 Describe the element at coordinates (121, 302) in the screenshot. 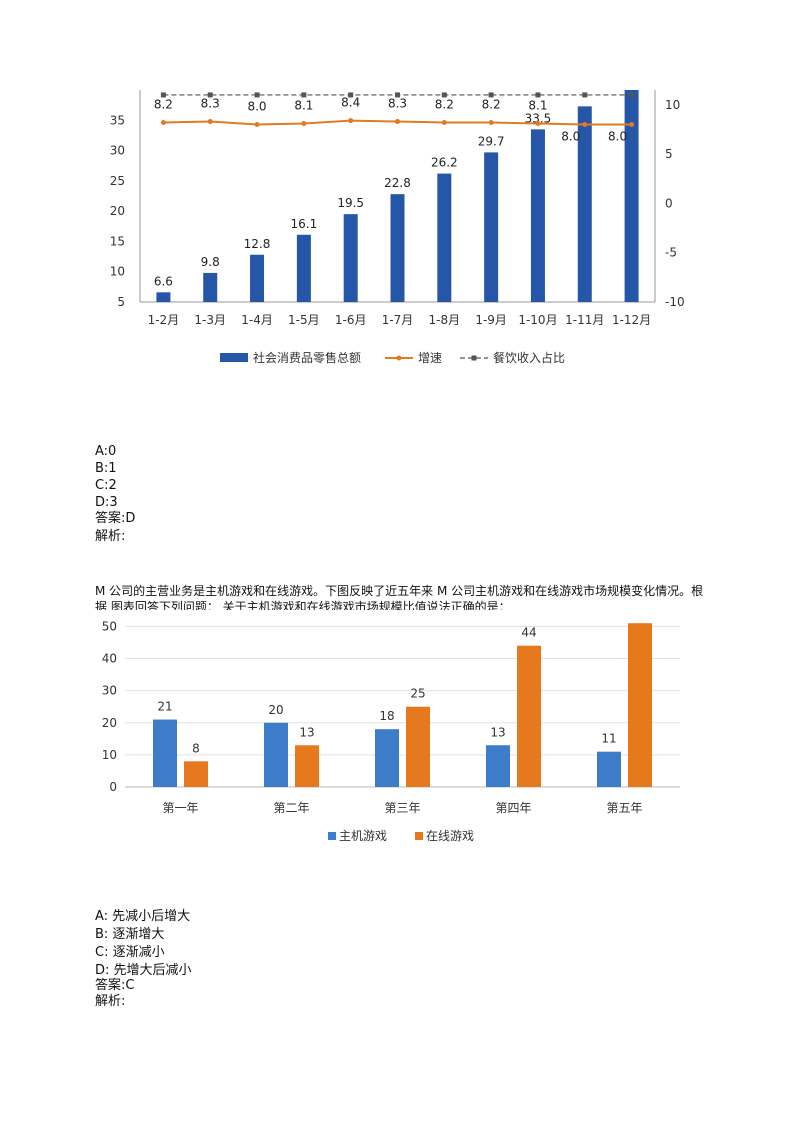

I see `chart1-left-tick-label: 5` at that location.